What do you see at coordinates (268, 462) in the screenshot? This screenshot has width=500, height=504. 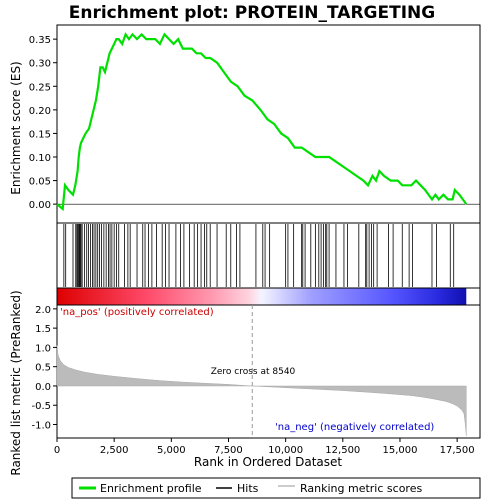 I see `x-axis-label: Rank in Ordered Dataset` at bounding box center [268, 462].